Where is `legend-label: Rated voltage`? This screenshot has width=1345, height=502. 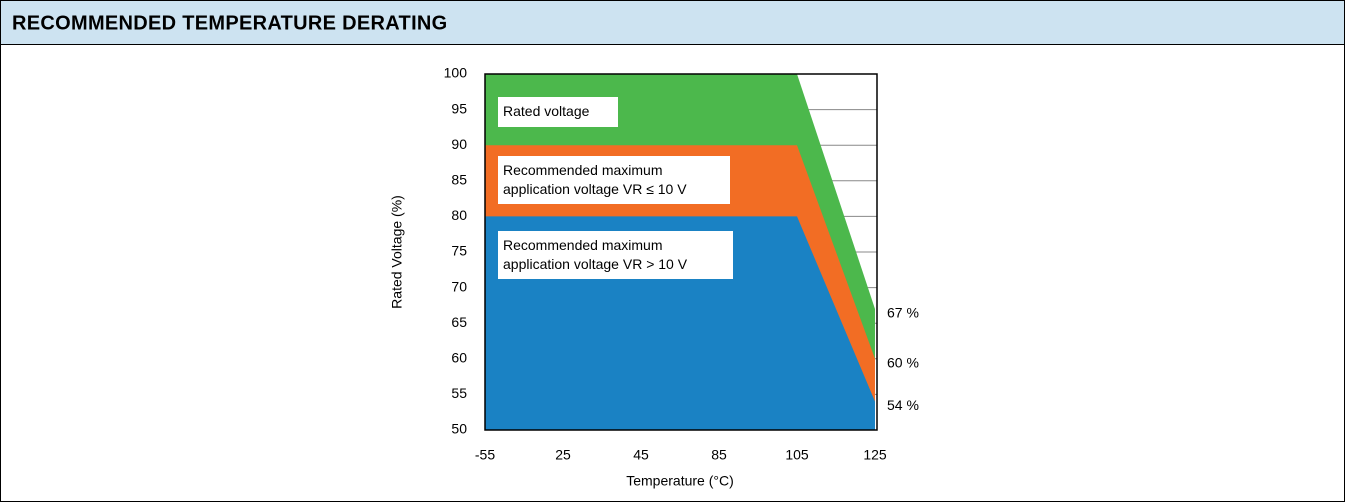
legend-label: Rated voltage is located at coordinates (546, 111).